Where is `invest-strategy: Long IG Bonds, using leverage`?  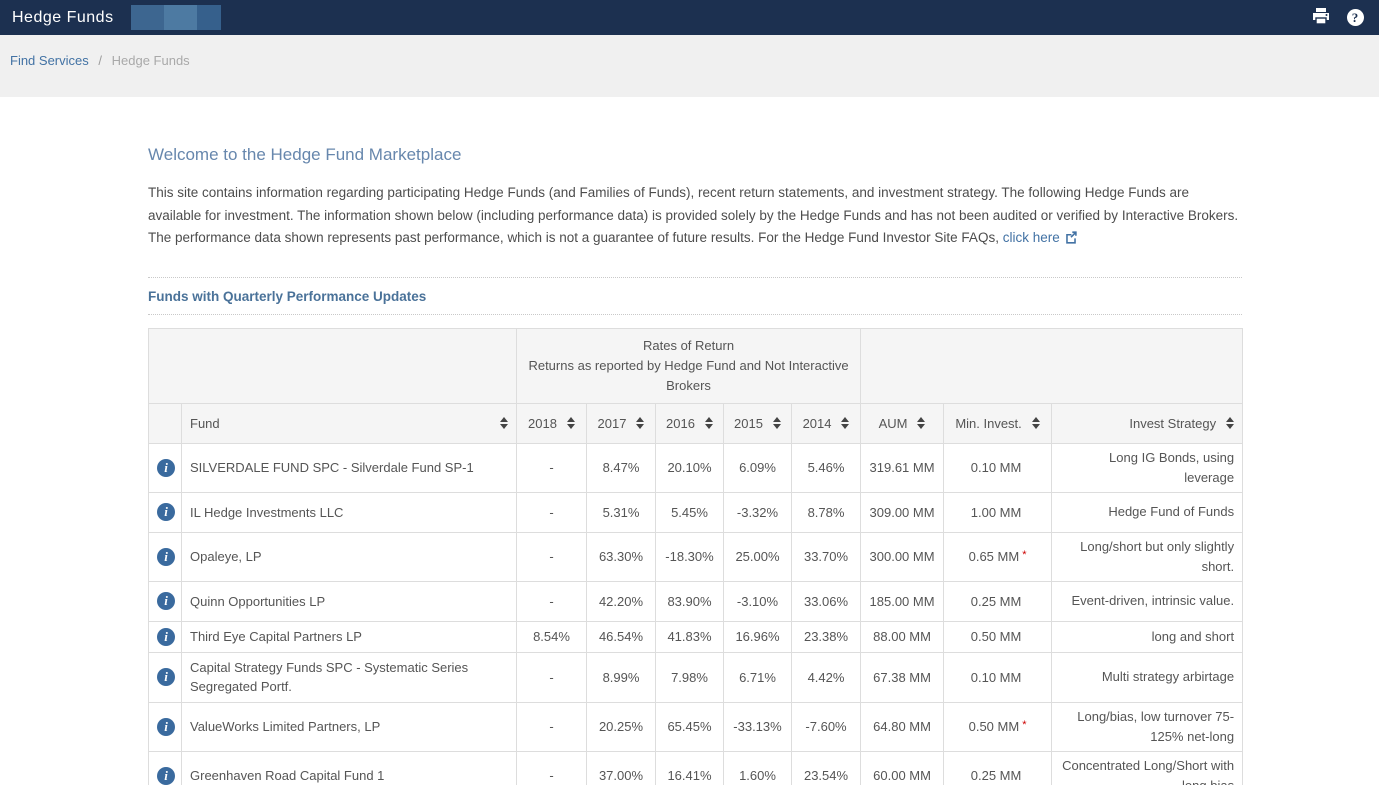
invest-strategy: Long IG Bonds, using leverage is located at coordinates (1147, 467).